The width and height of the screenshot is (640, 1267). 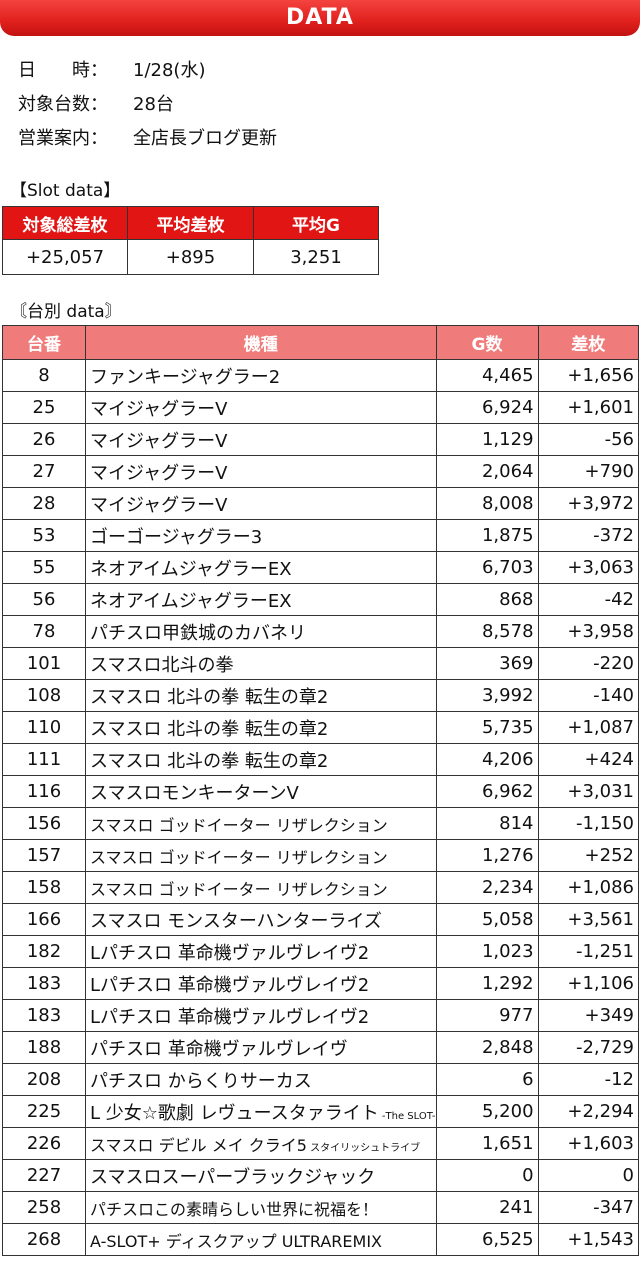 I want to click on table-row: 101 スマスロ北斗の拳 369 -220, so click(x=321, y=663).